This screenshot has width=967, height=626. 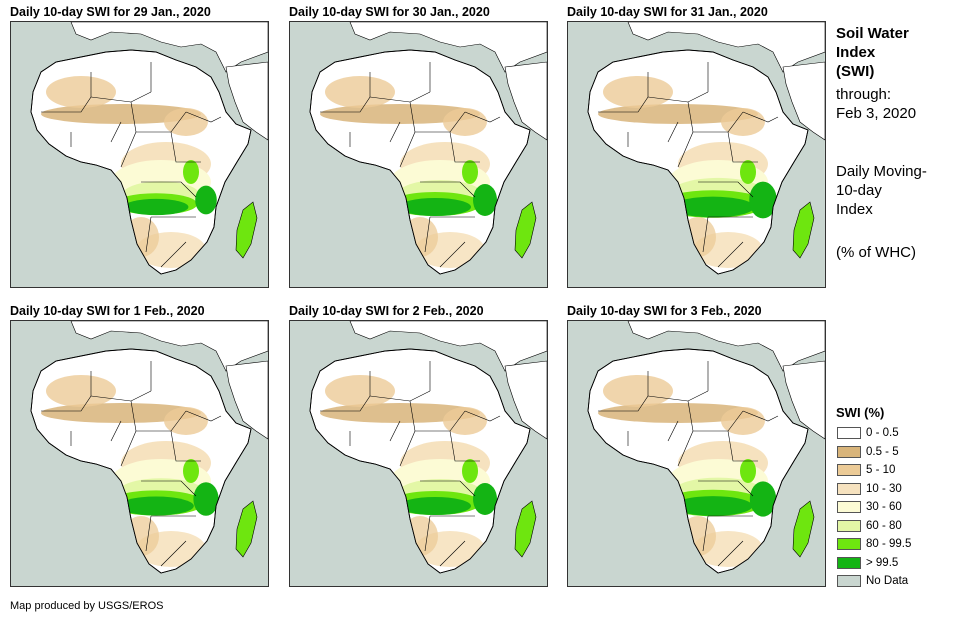 What do you see at coordinates (864, 94) in the screenshot?
I see `through-label: through:` at bounding box center [864, 94].